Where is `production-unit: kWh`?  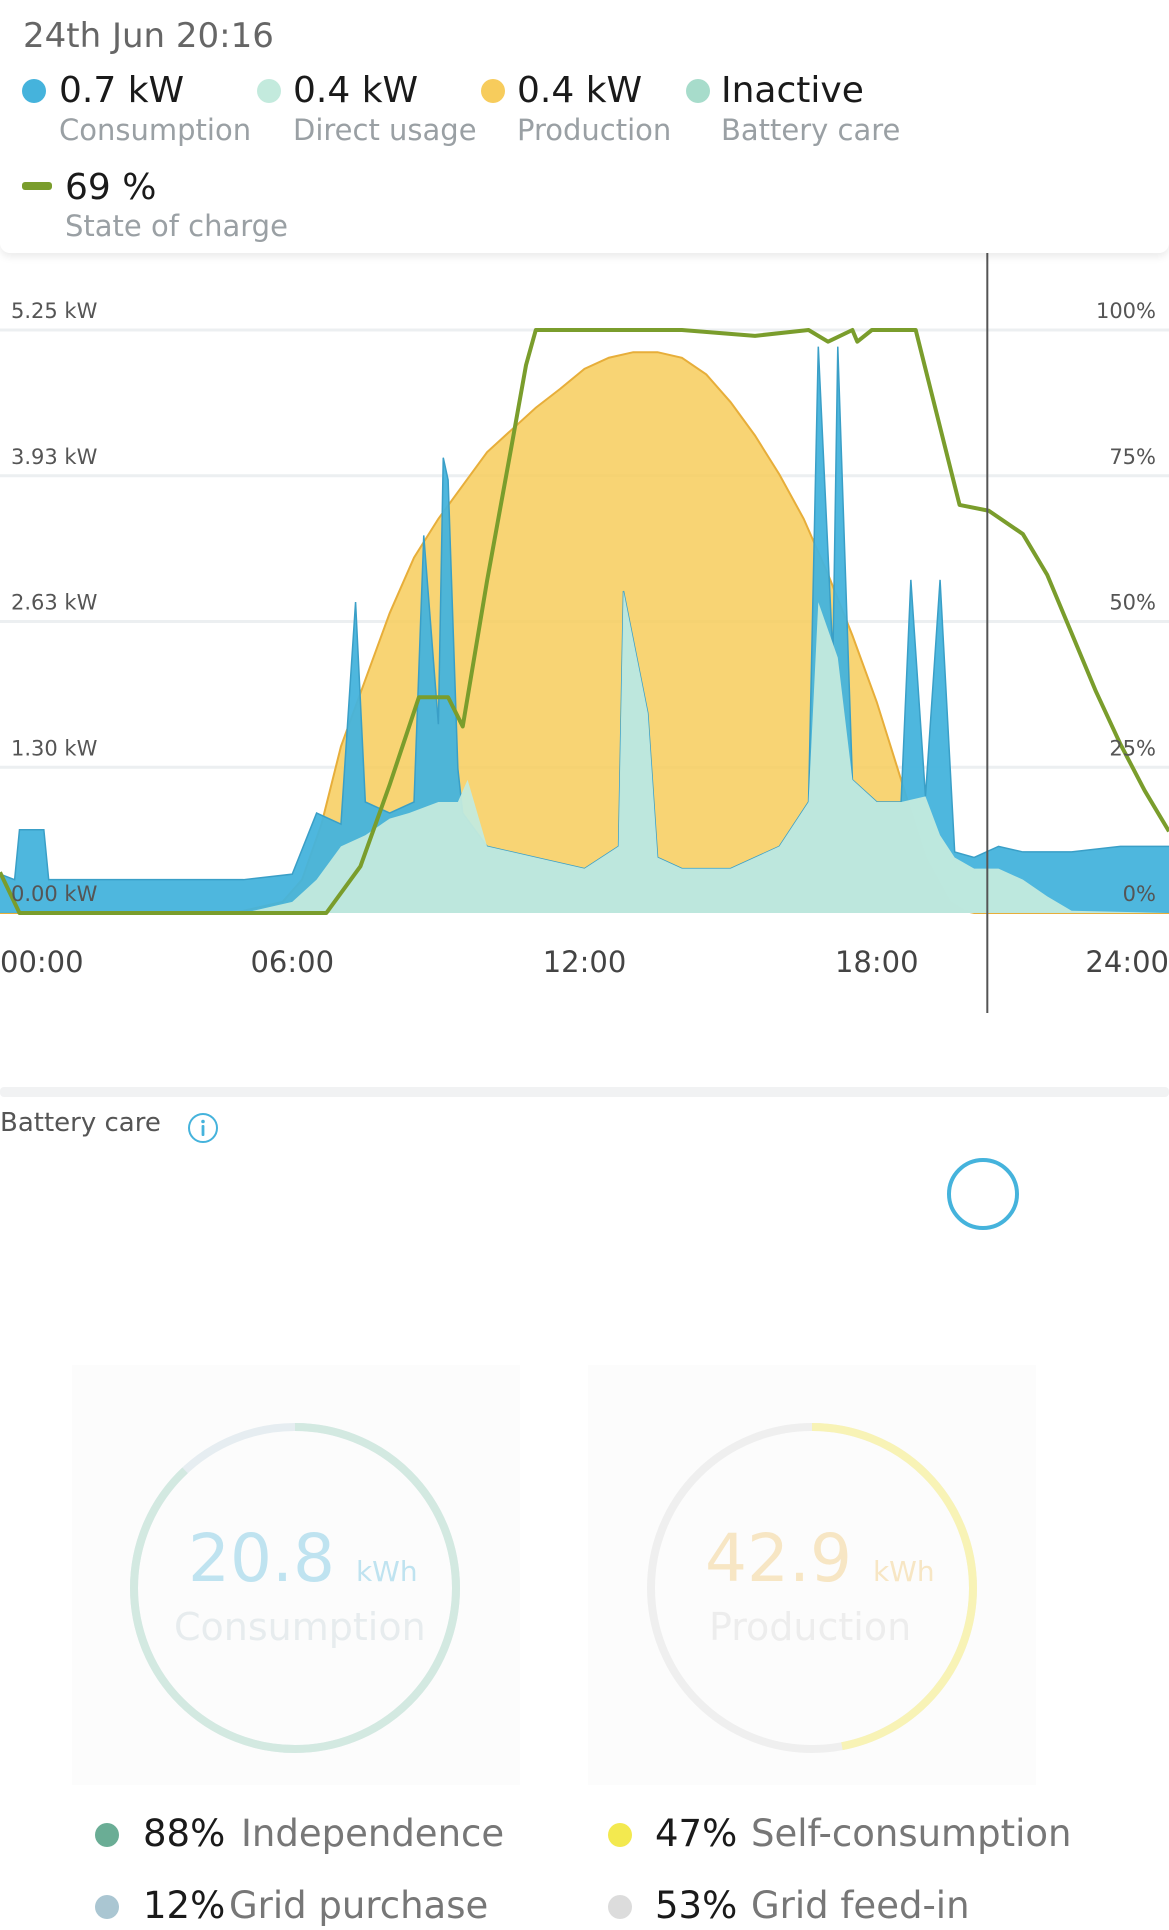
production-unit: kWh is located at coordinates (903, 1571).